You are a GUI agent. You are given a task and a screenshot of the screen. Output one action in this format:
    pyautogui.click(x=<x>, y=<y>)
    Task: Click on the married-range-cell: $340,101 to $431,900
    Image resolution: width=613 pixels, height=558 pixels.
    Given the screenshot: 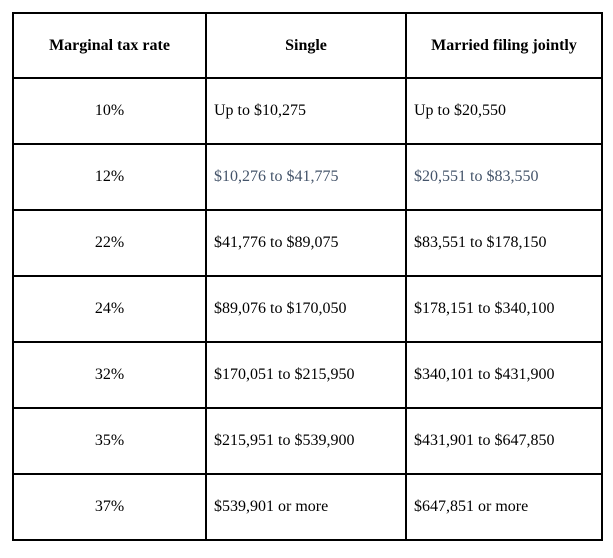 What is the action you would take?
    pyautogui.click(x=504, y=375)
    